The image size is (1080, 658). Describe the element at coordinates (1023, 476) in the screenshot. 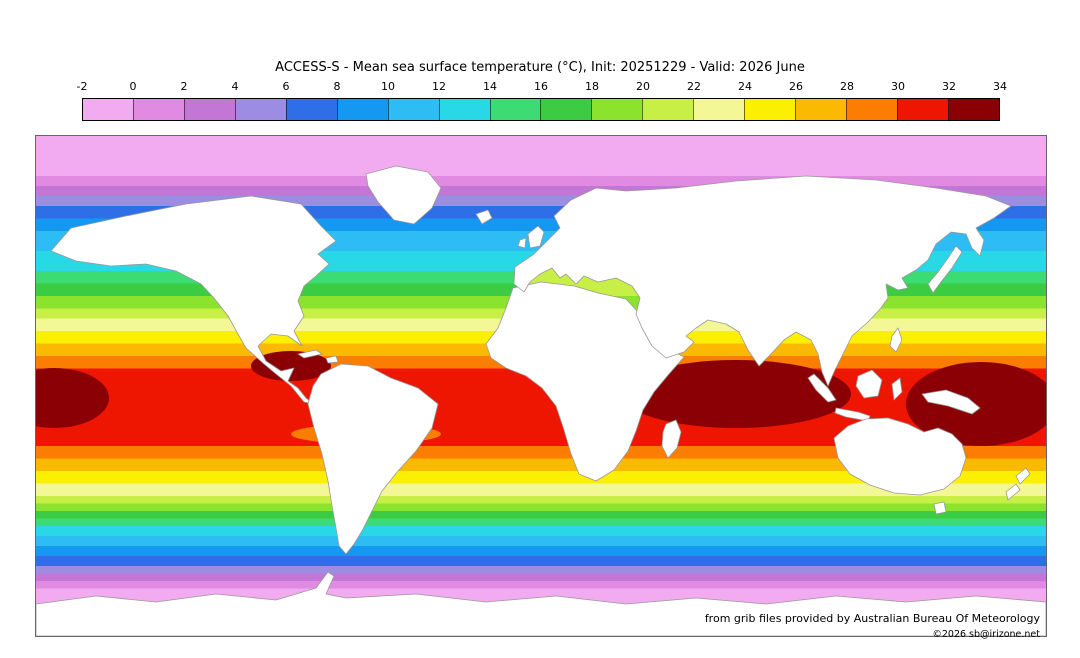

I see `island-new-zealand-north` at that location.